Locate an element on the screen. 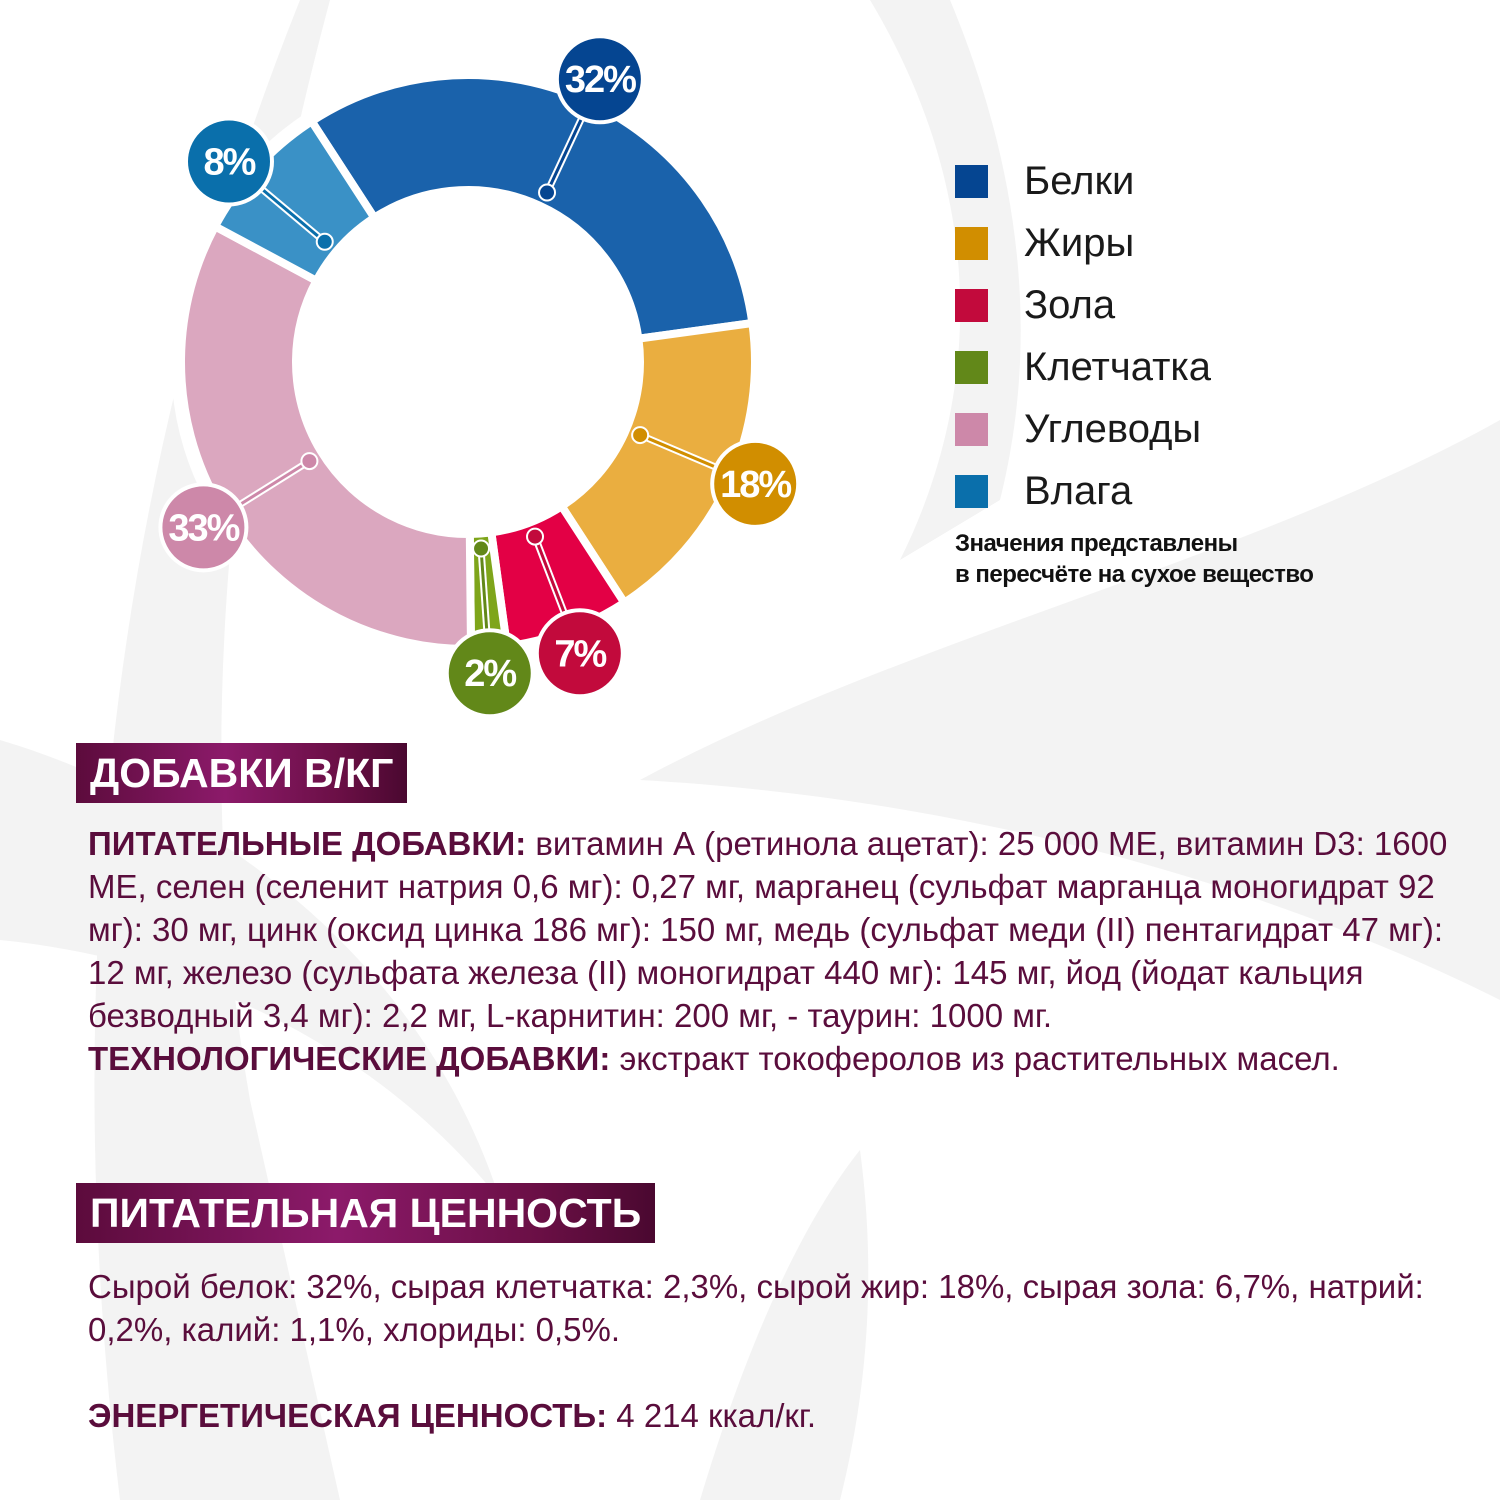 The height and width of the screenshot is (1500, 1500). additives-title: ДОБАВКИ В/КГ is located at coordinates (242, 773).